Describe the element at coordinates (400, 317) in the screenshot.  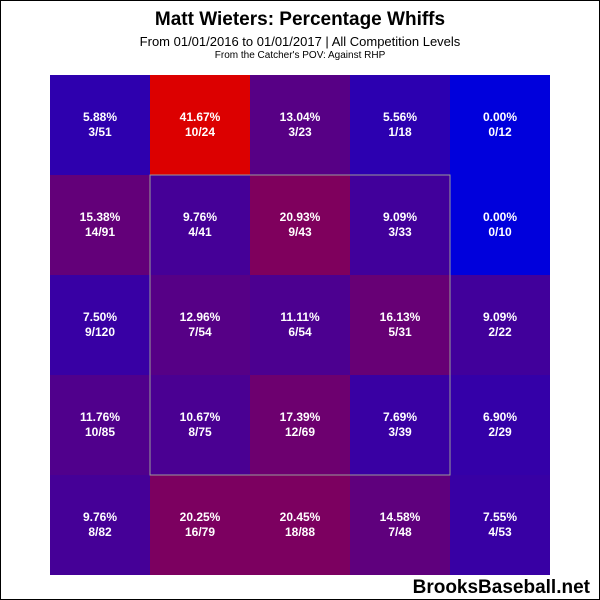
I see `cell-percentage-label: 16.13%` at that location.